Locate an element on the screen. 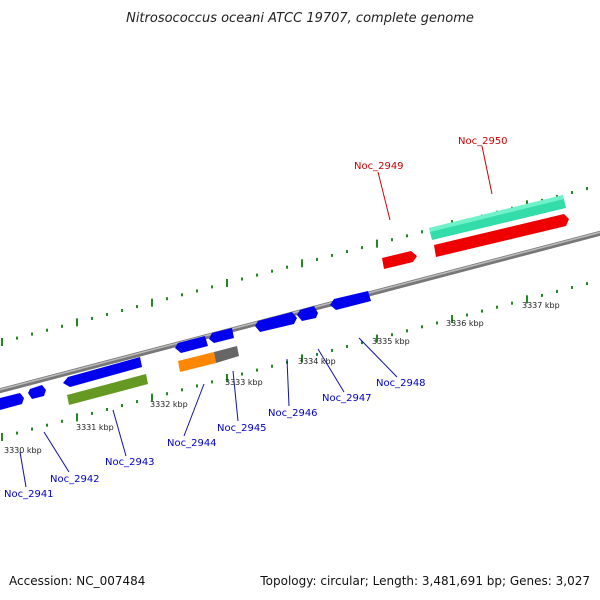  scale-label: 3337 kbp is located at coordinates (541, 305).